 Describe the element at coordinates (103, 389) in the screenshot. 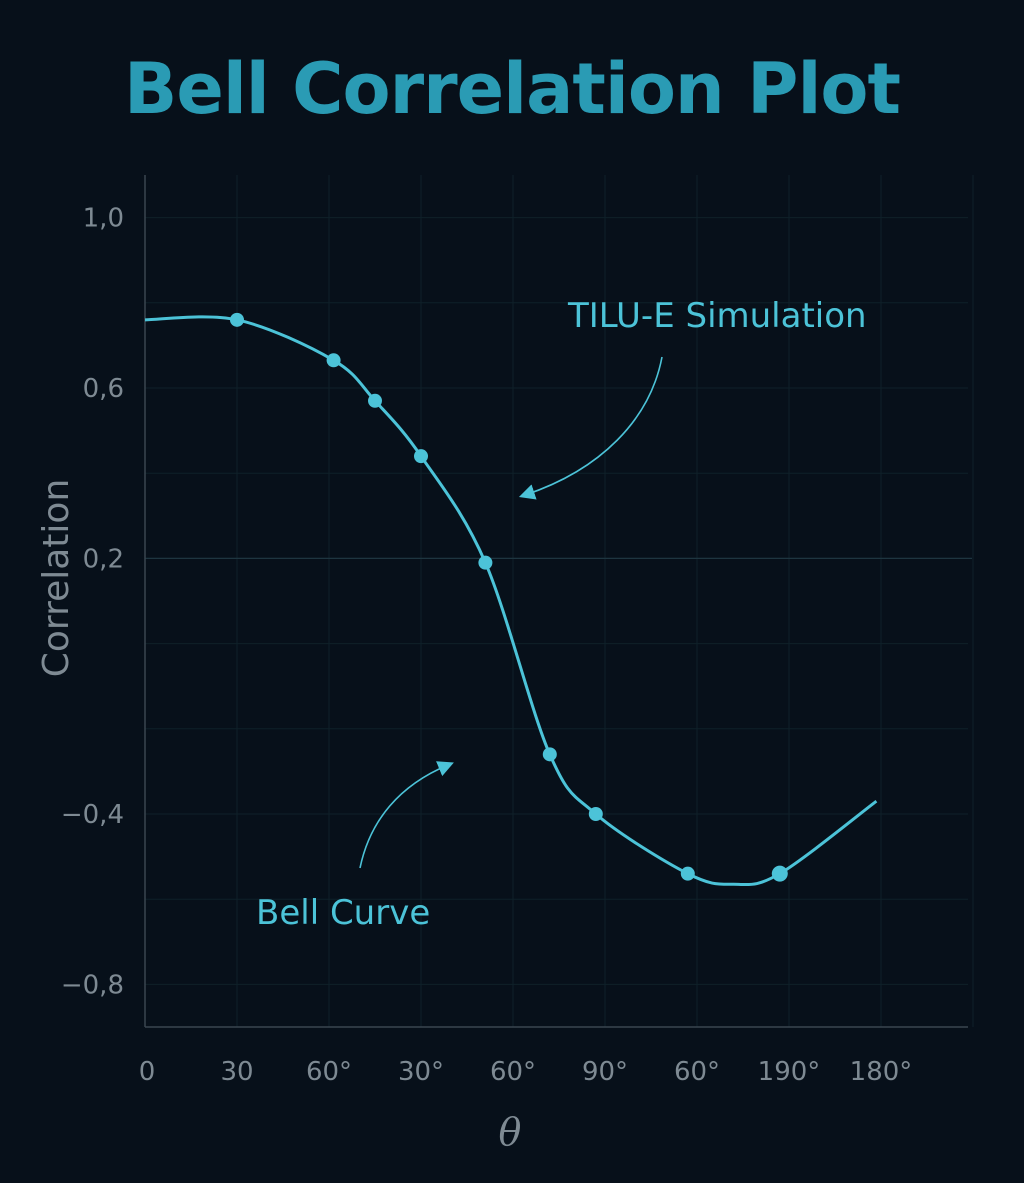

I see `y-tick-label: 0,6` at that location.